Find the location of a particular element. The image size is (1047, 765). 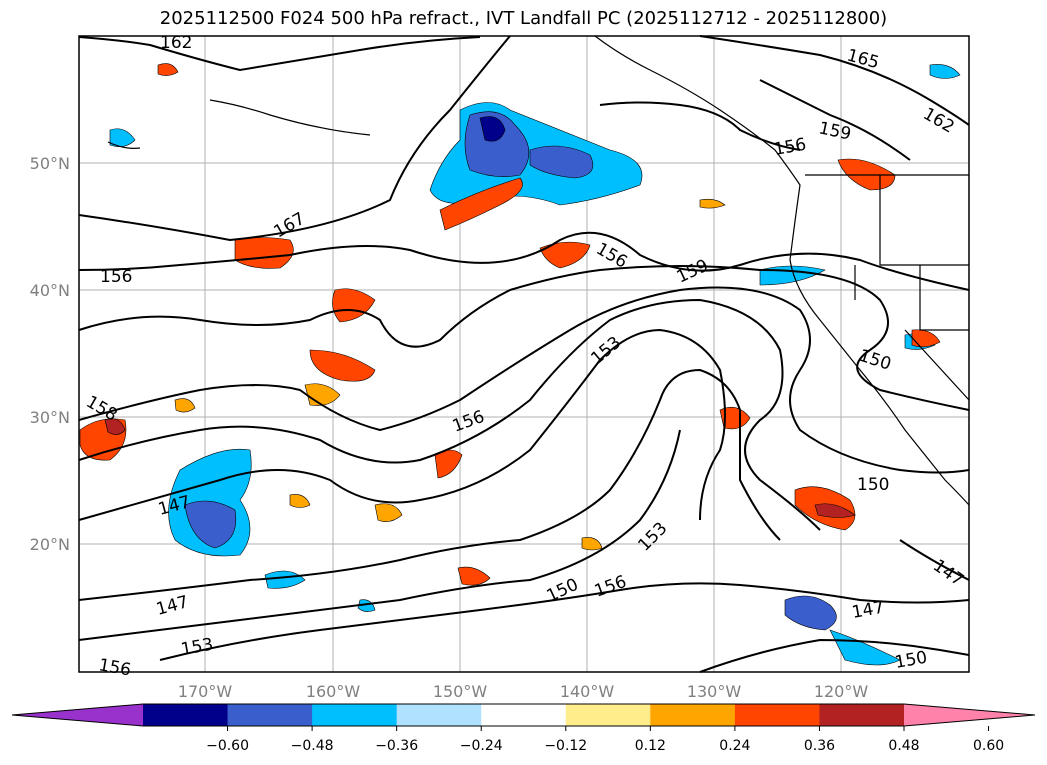

colorbar-tick-label: −0.12 is located at coordinates (565, 746).